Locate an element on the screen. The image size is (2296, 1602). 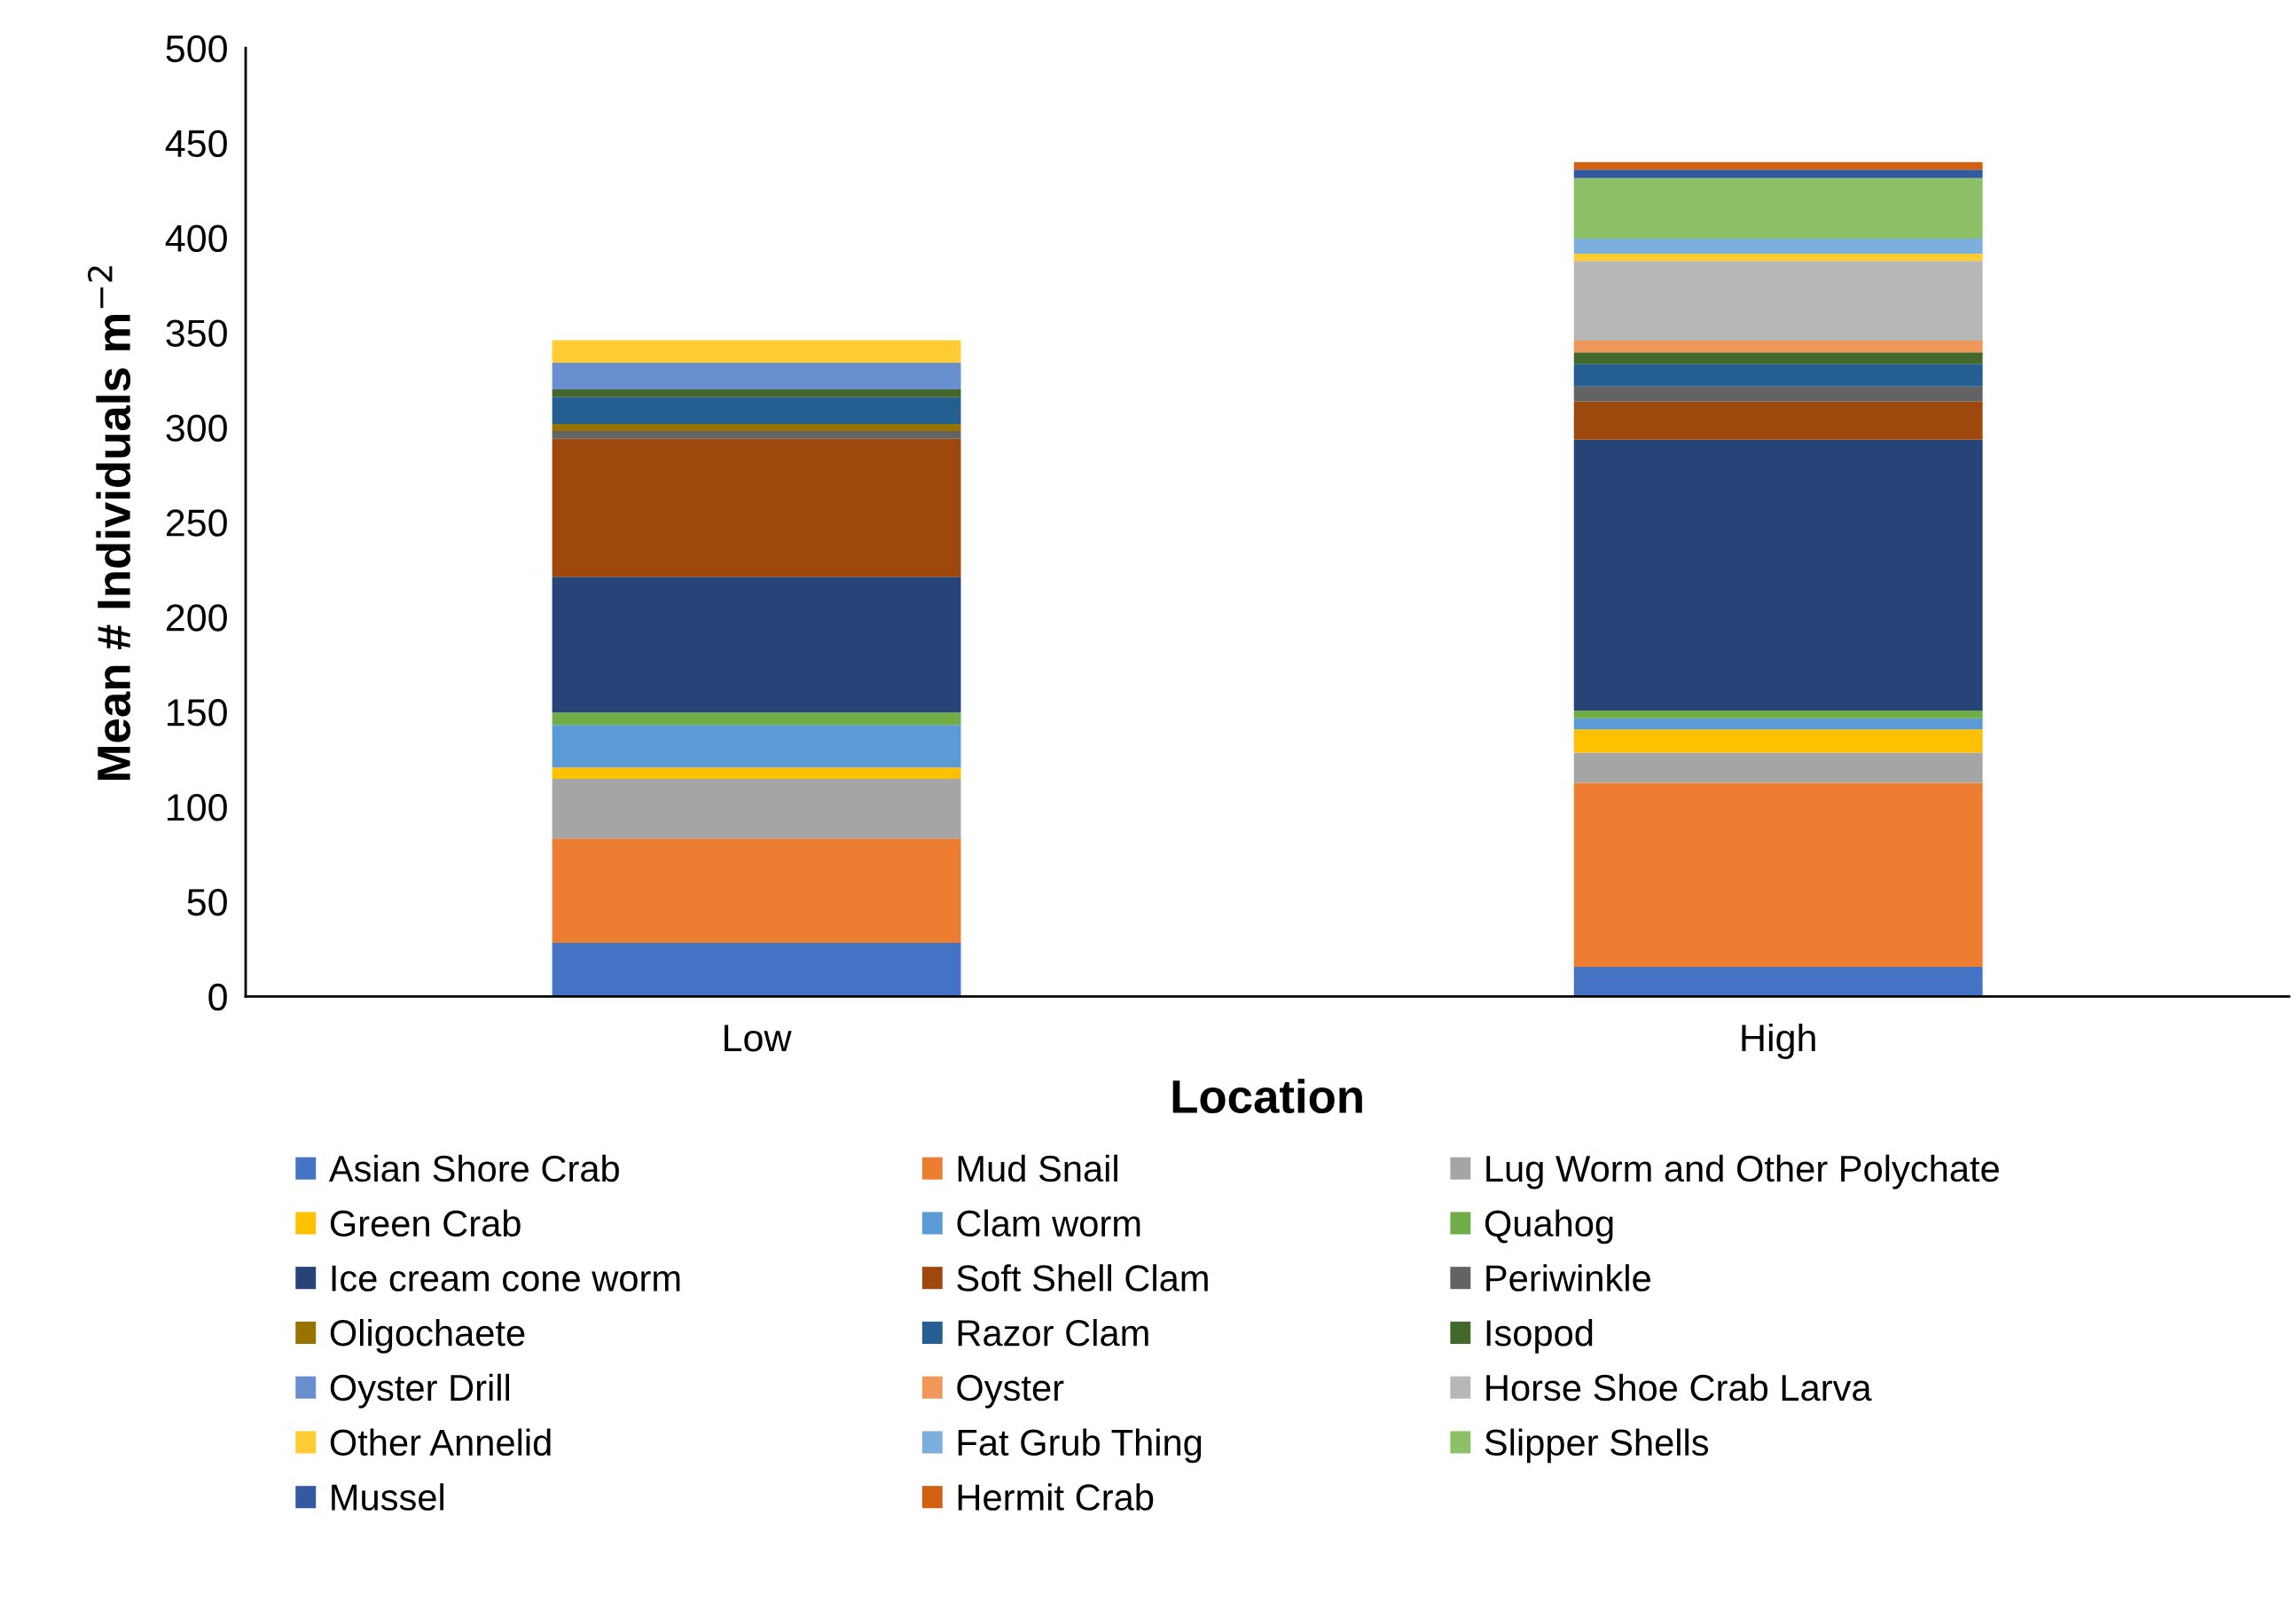
y-tick-label: 300 is located at coordinates (196, 428).